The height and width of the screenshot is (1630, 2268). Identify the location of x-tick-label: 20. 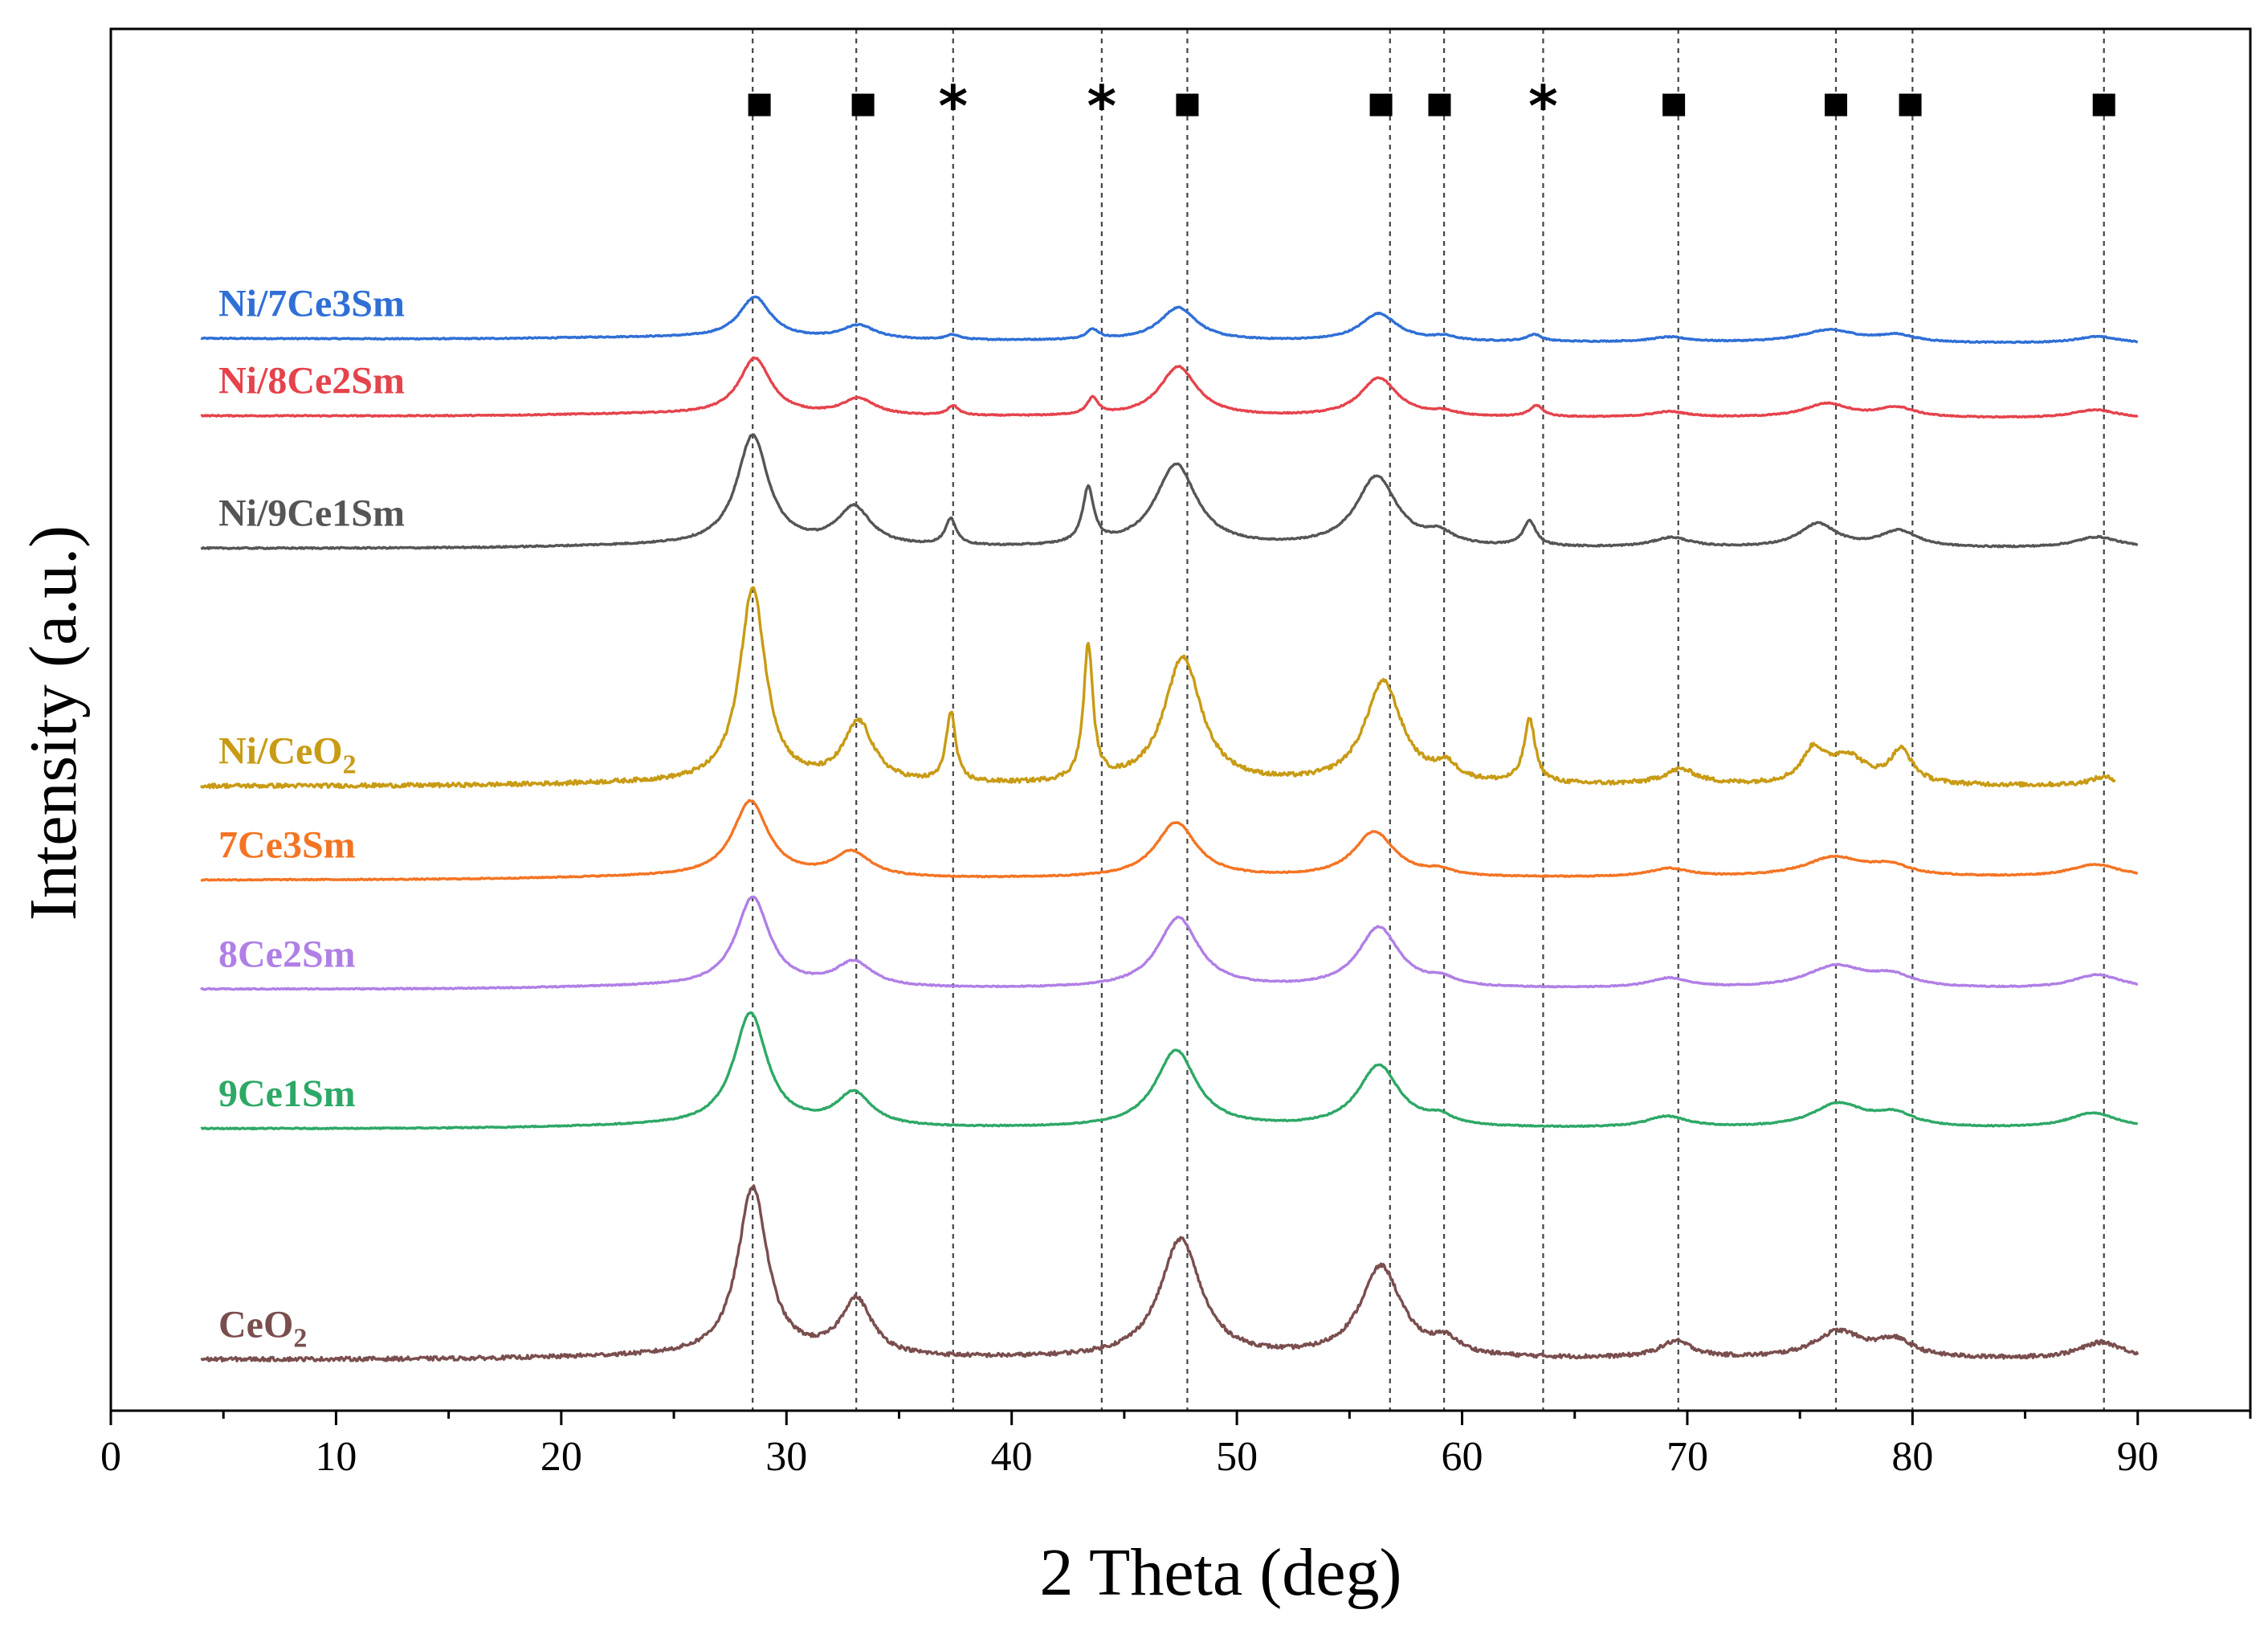
(561, 1457).